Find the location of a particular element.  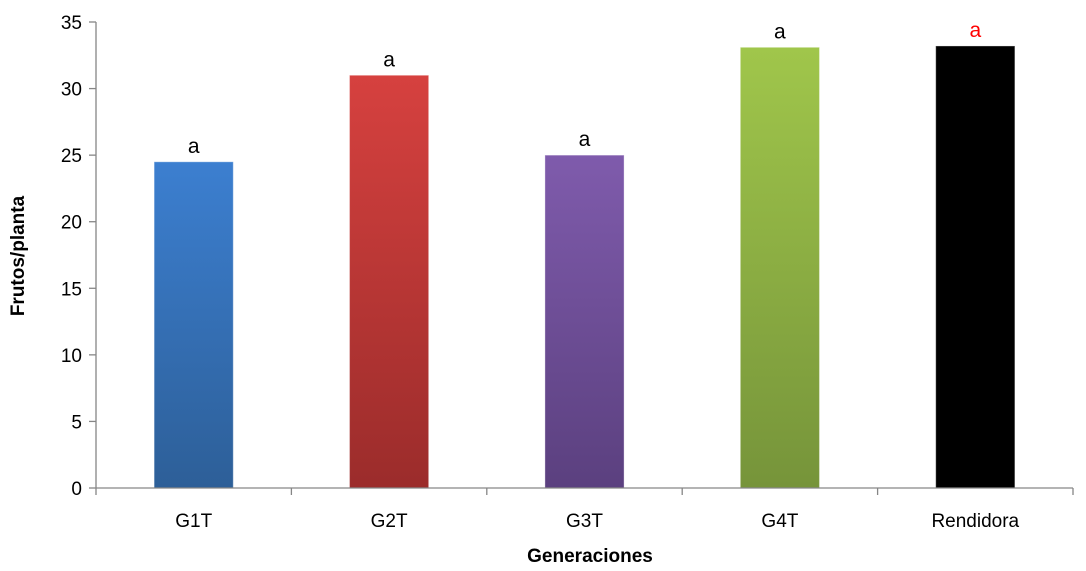

data-label-rendidora: a is located at coordinates (975, 30).